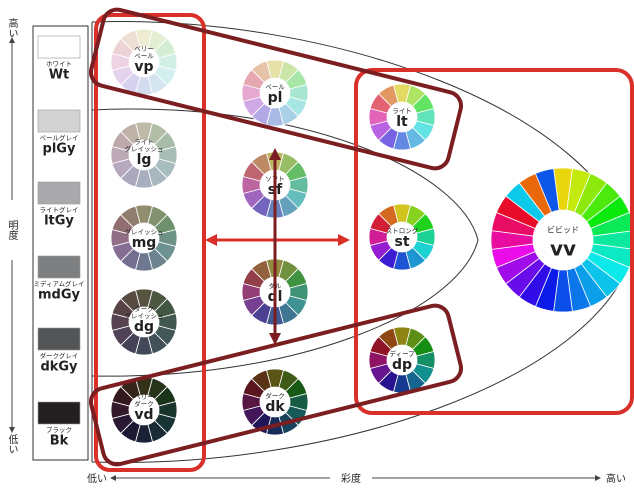  Describe the element at coordinates (144, 160) in the screenshot. I see `tone-abbr: lg` at that location.